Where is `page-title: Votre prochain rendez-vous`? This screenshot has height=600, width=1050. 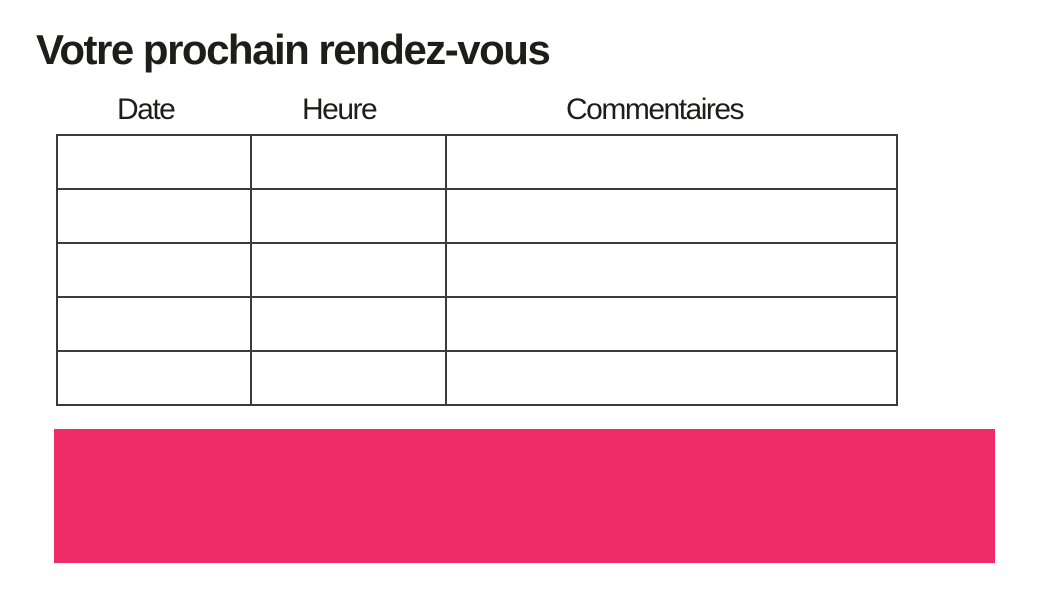
page-title: Votre prochain rendez-vous is located at coordinates (293, 49).